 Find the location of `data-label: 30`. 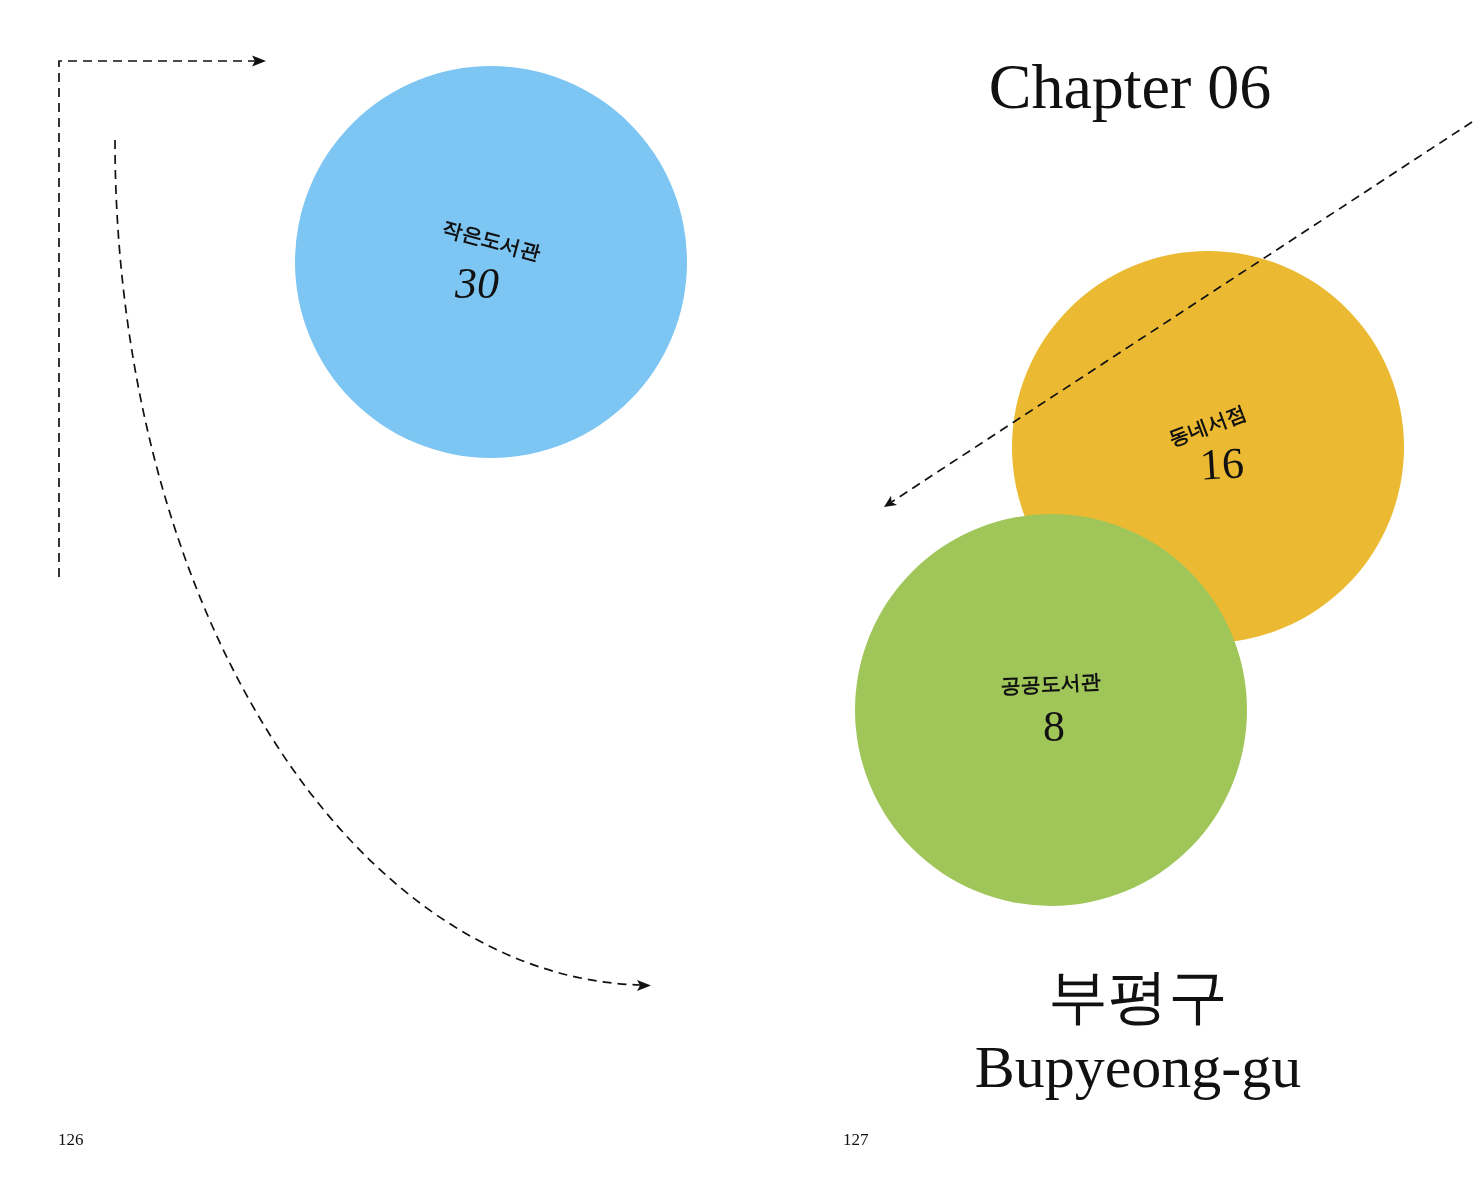

data-label: 30 is located at coordinates (476, 283).